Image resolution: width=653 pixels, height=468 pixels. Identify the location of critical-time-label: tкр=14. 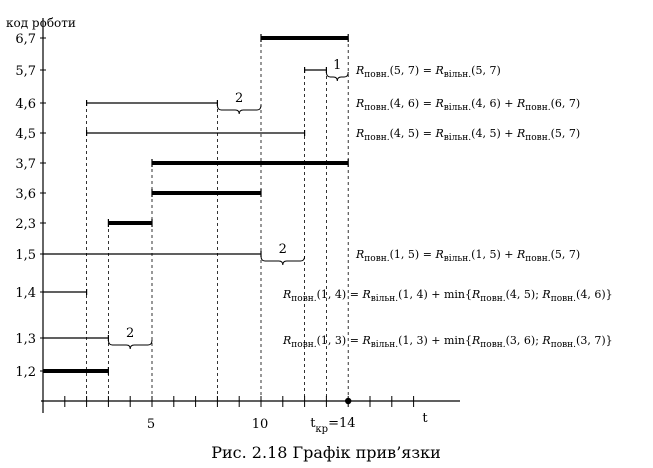
(332, 425).